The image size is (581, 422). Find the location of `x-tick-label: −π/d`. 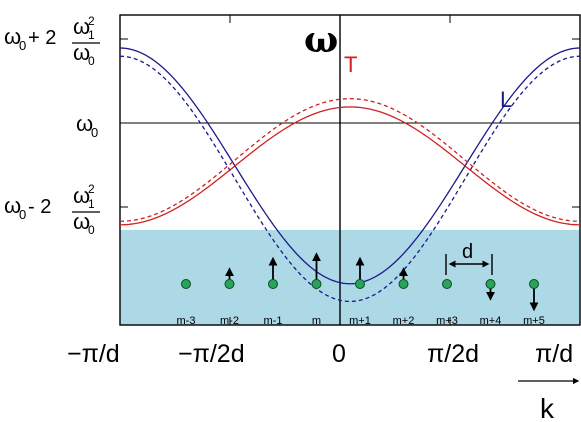

x-tick-label: −π/d is located at coordinates (93, 354).